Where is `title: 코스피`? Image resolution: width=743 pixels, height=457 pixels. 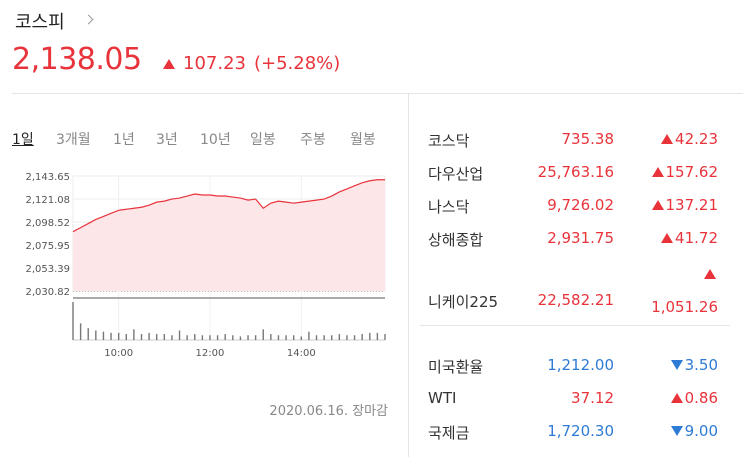 title: 코스피 is located at coordinates (40, 22).